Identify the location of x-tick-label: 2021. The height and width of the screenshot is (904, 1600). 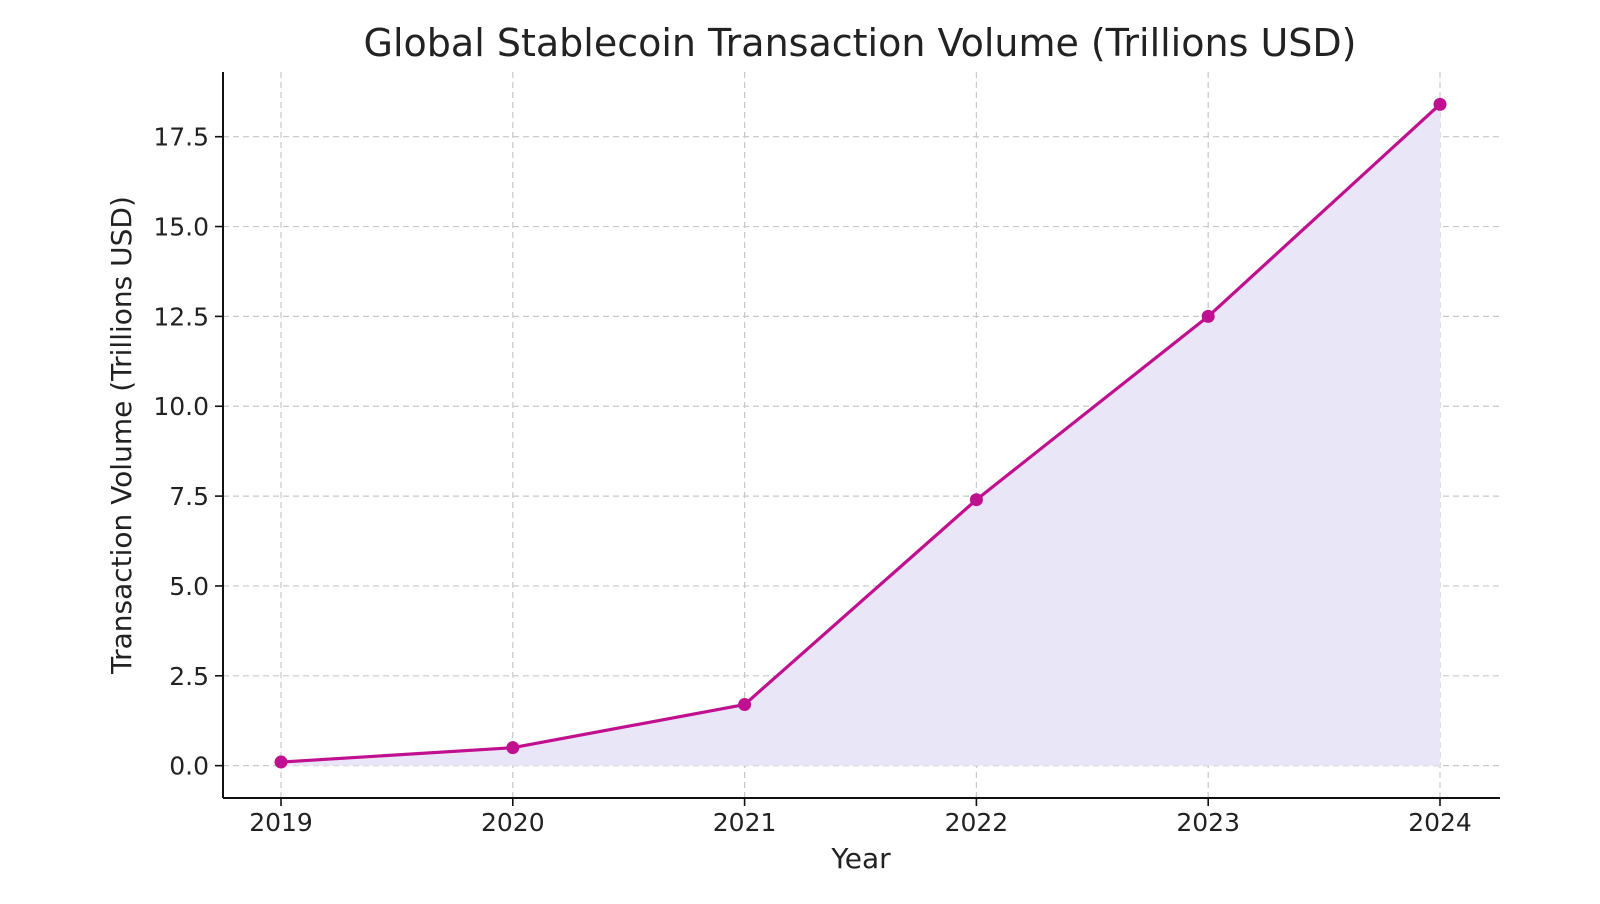
(745, 822).